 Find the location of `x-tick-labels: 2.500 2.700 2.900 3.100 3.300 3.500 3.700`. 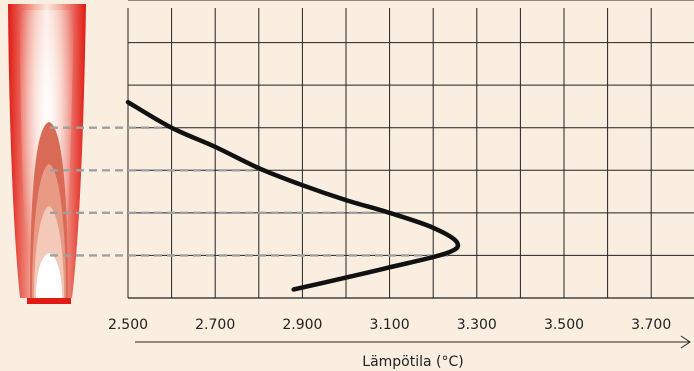

x-tick-labels: 2.500 2.700 2.900 3.100 3.300 3.500 3.700 is located at coordinates (389, 325).